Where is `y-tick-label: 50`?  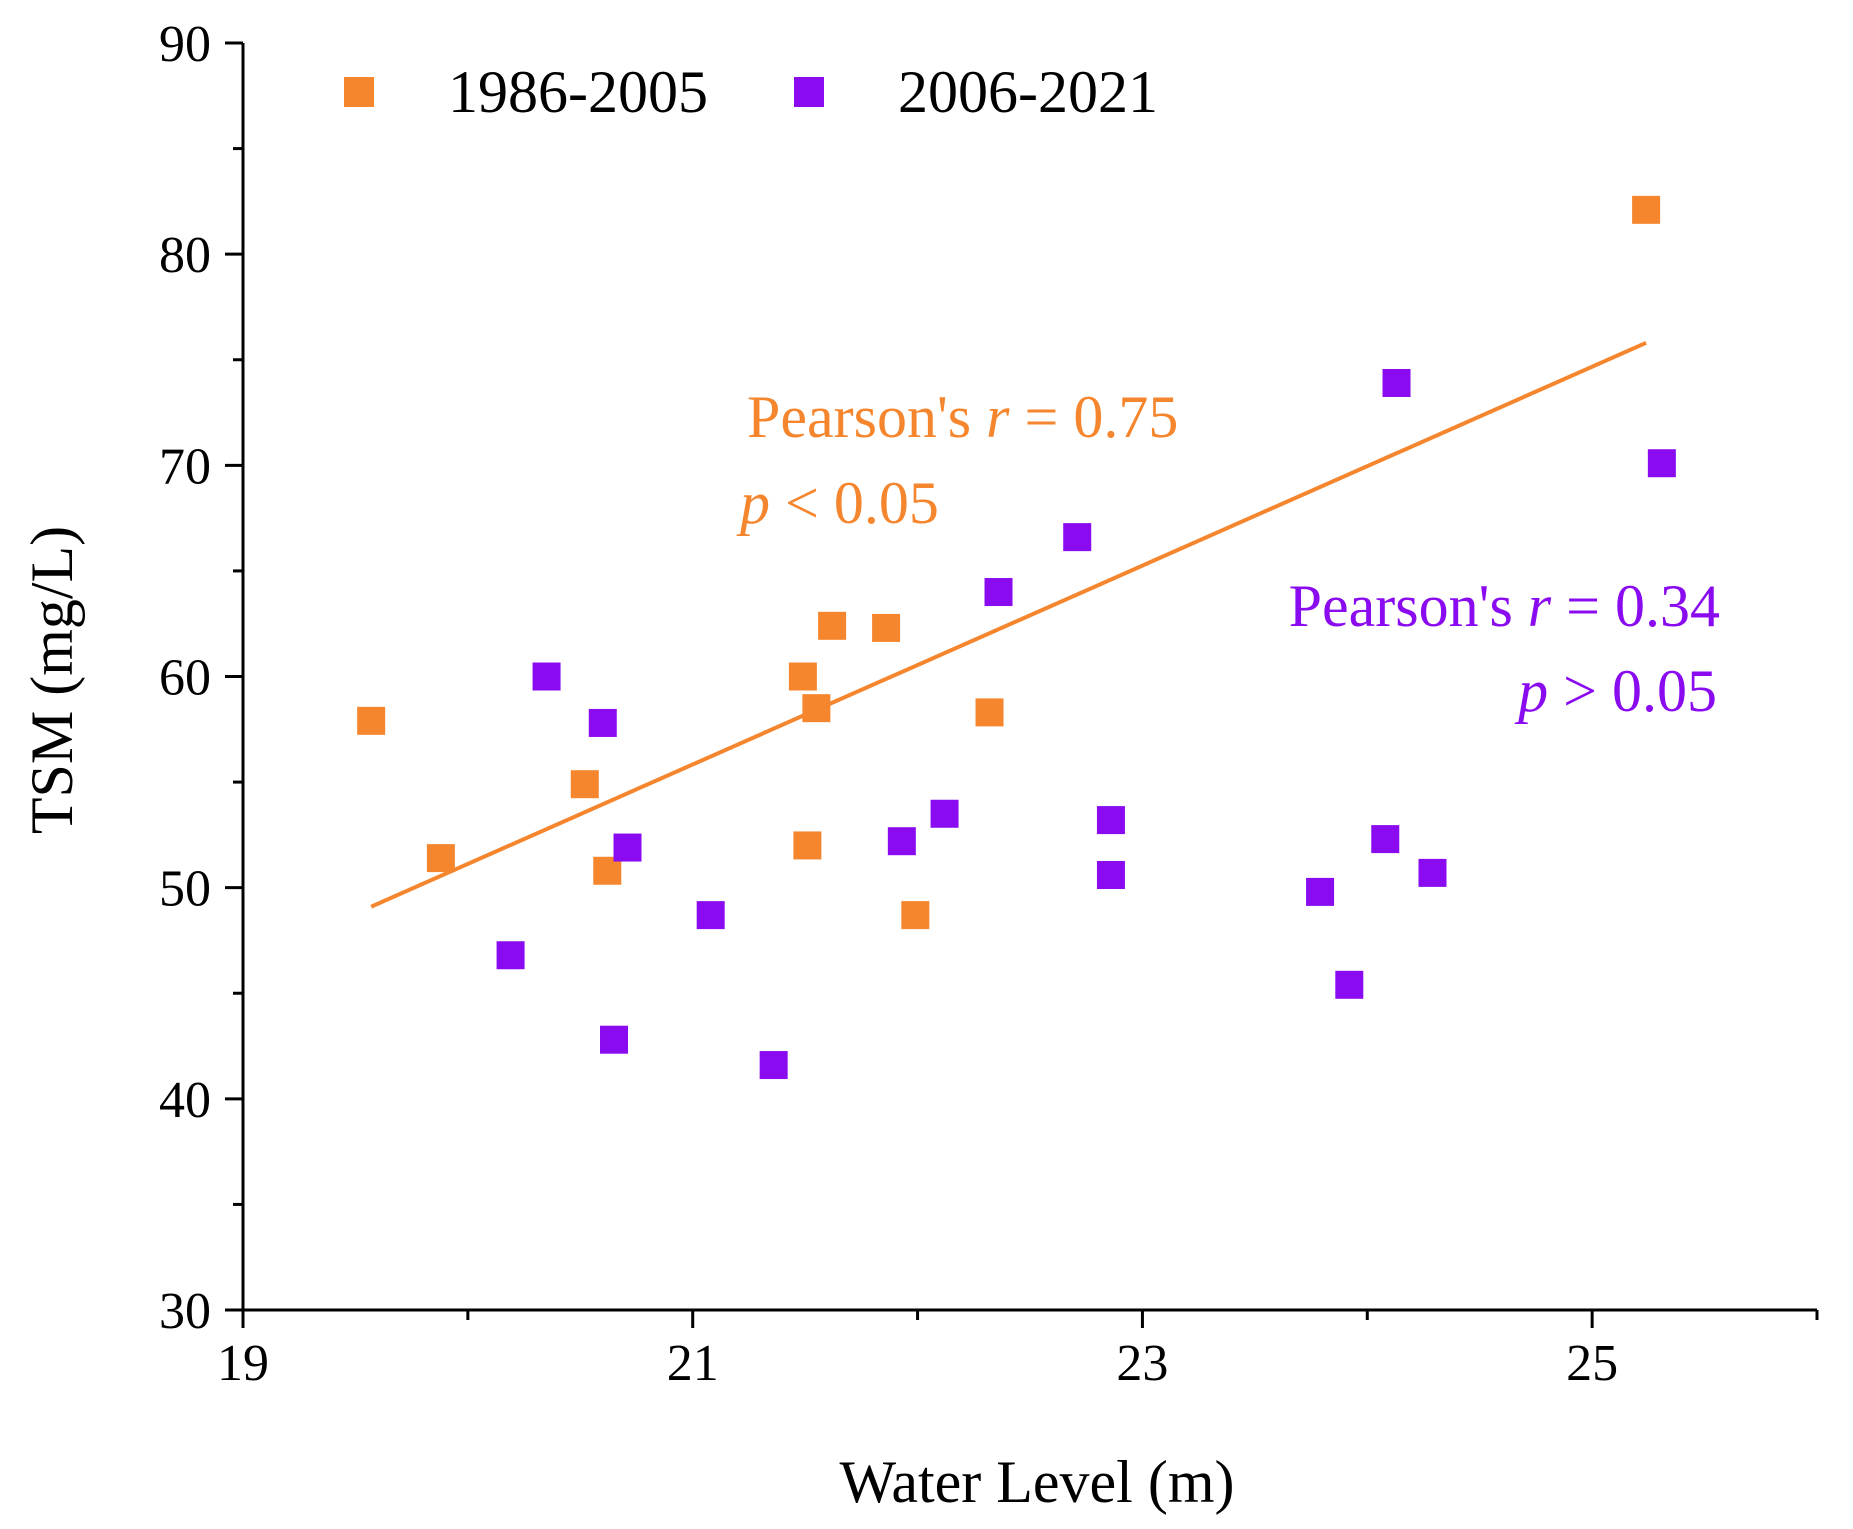
y-tick-label: 50 is located at coordinates (185, 889).